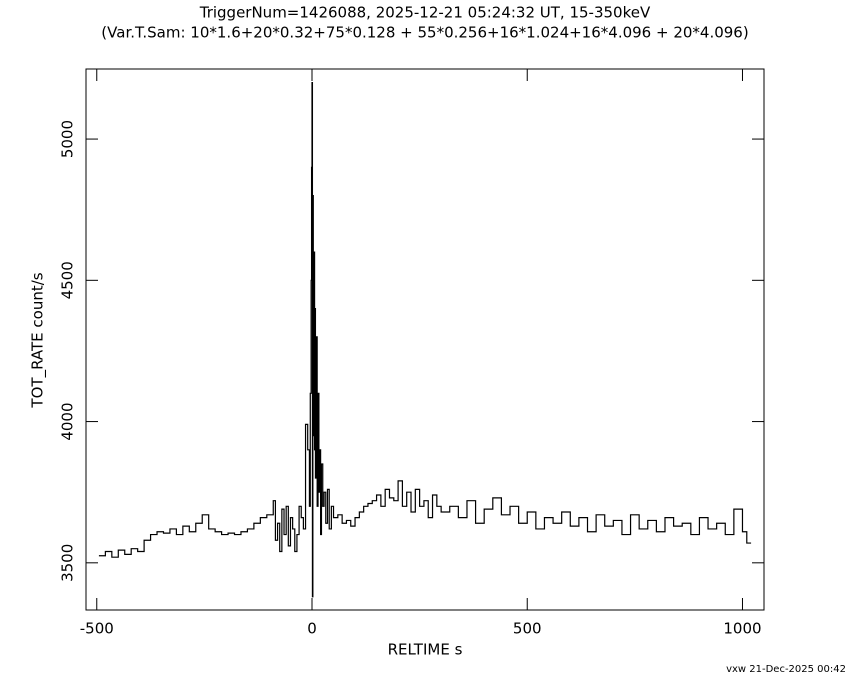  I want to click on x-tick-label: 0, so click(312, 629).